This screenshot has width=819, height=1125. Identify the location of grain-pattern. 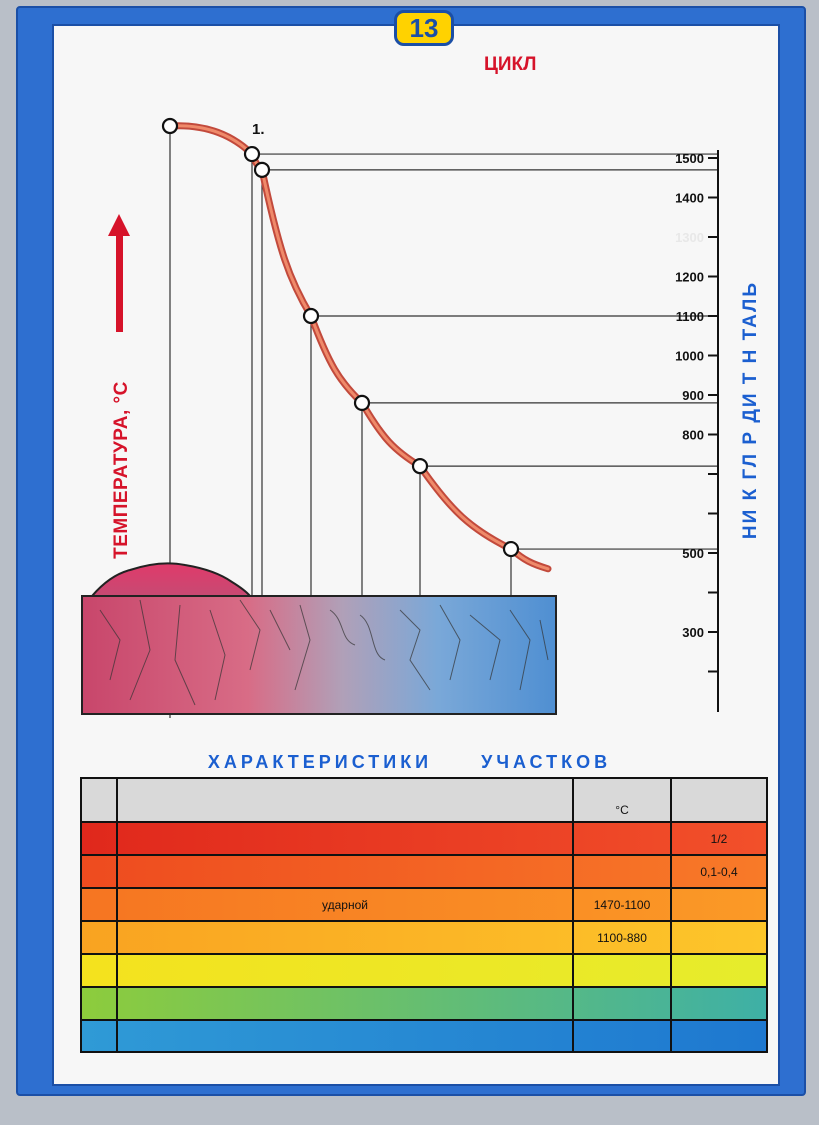
(324, 652).